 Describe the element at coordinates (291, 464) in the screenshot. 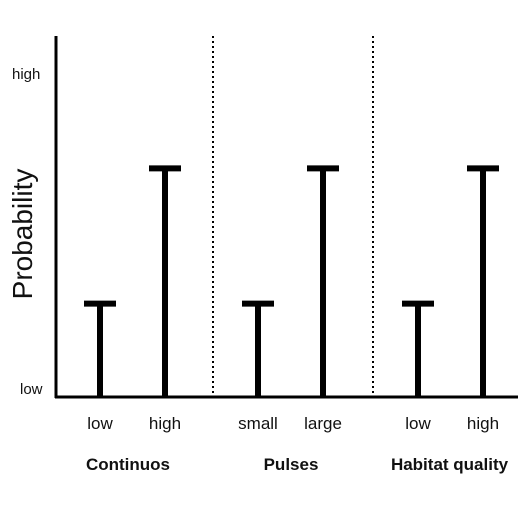

I see `group-label-2: Pulses` at that location.